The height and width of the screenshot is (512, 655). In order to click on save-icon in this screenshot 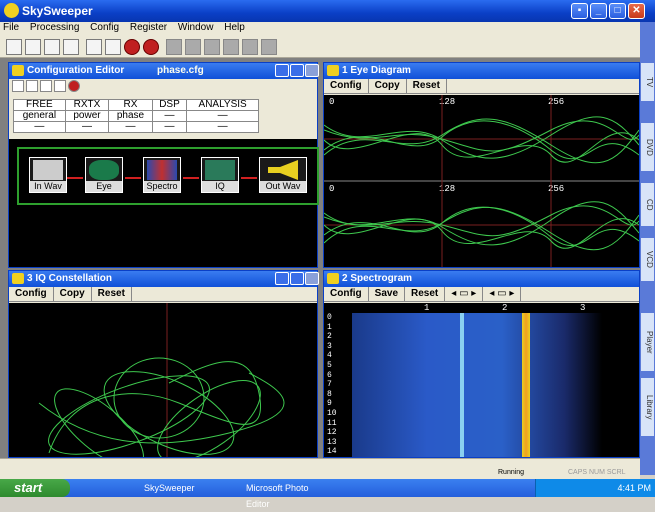, I will do `click(52, 47)`.